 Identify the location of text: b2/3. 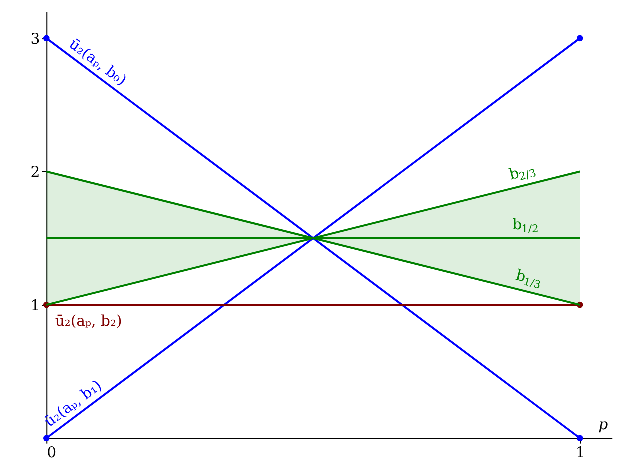
(523, 174).